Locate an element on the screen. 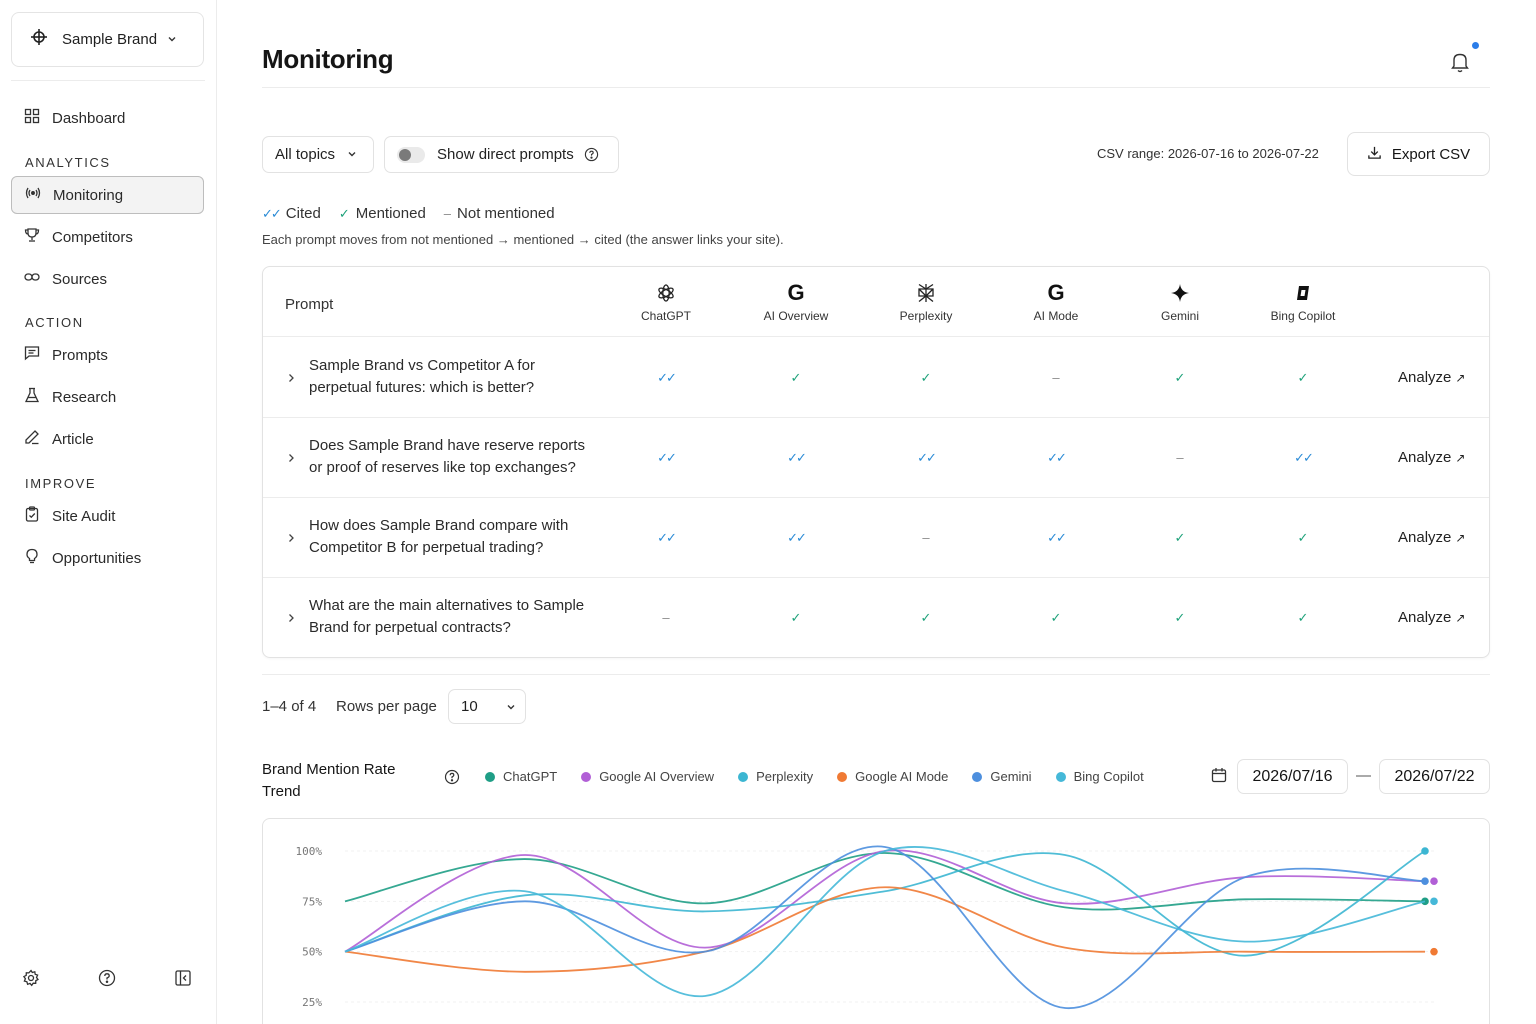 This screenshot has width=1536, height=1024. direct-prompts-toggle: Show direct prompts is located at coordinates (501, 154).